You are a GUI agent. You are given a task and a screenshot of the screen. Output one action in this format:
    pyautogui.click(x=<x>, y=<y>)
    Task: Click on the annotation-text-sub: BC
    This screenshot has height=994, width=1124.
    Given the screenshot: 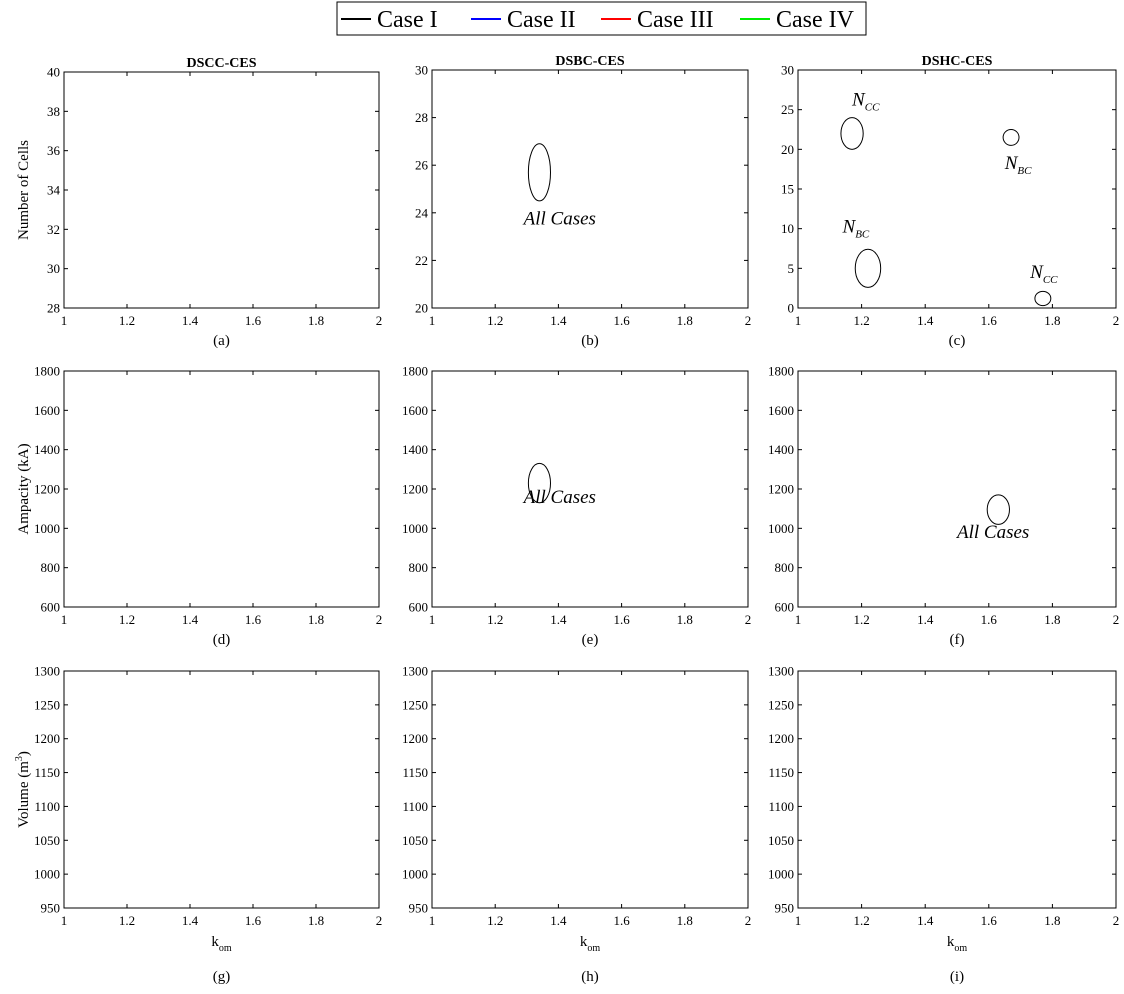 What is the action you would take?
    pyautogui.click(x=1024, y=171)
    